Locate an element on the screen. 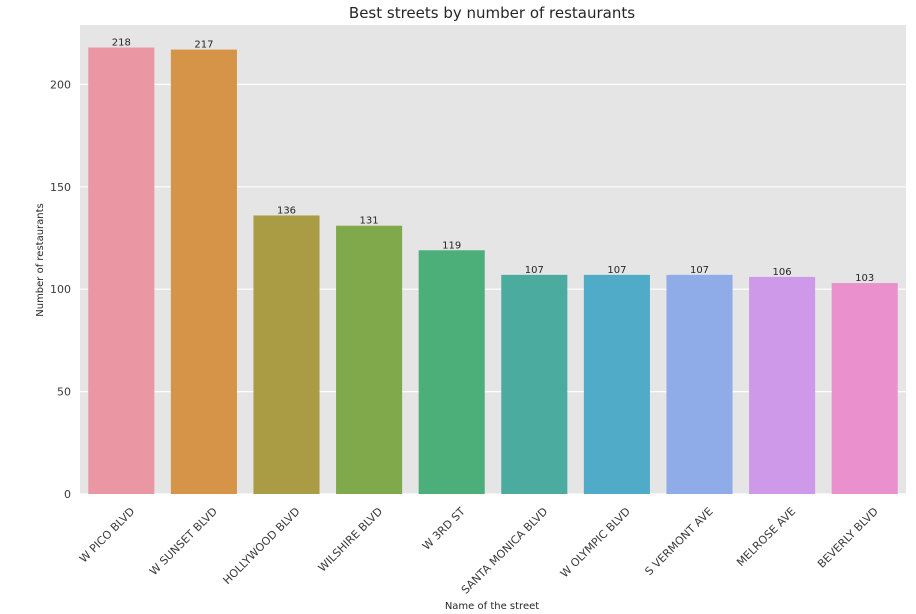 The image size is (916, 614). y-tick-labels: 0 50 100 150 200 is located at coordinates (60, 289).